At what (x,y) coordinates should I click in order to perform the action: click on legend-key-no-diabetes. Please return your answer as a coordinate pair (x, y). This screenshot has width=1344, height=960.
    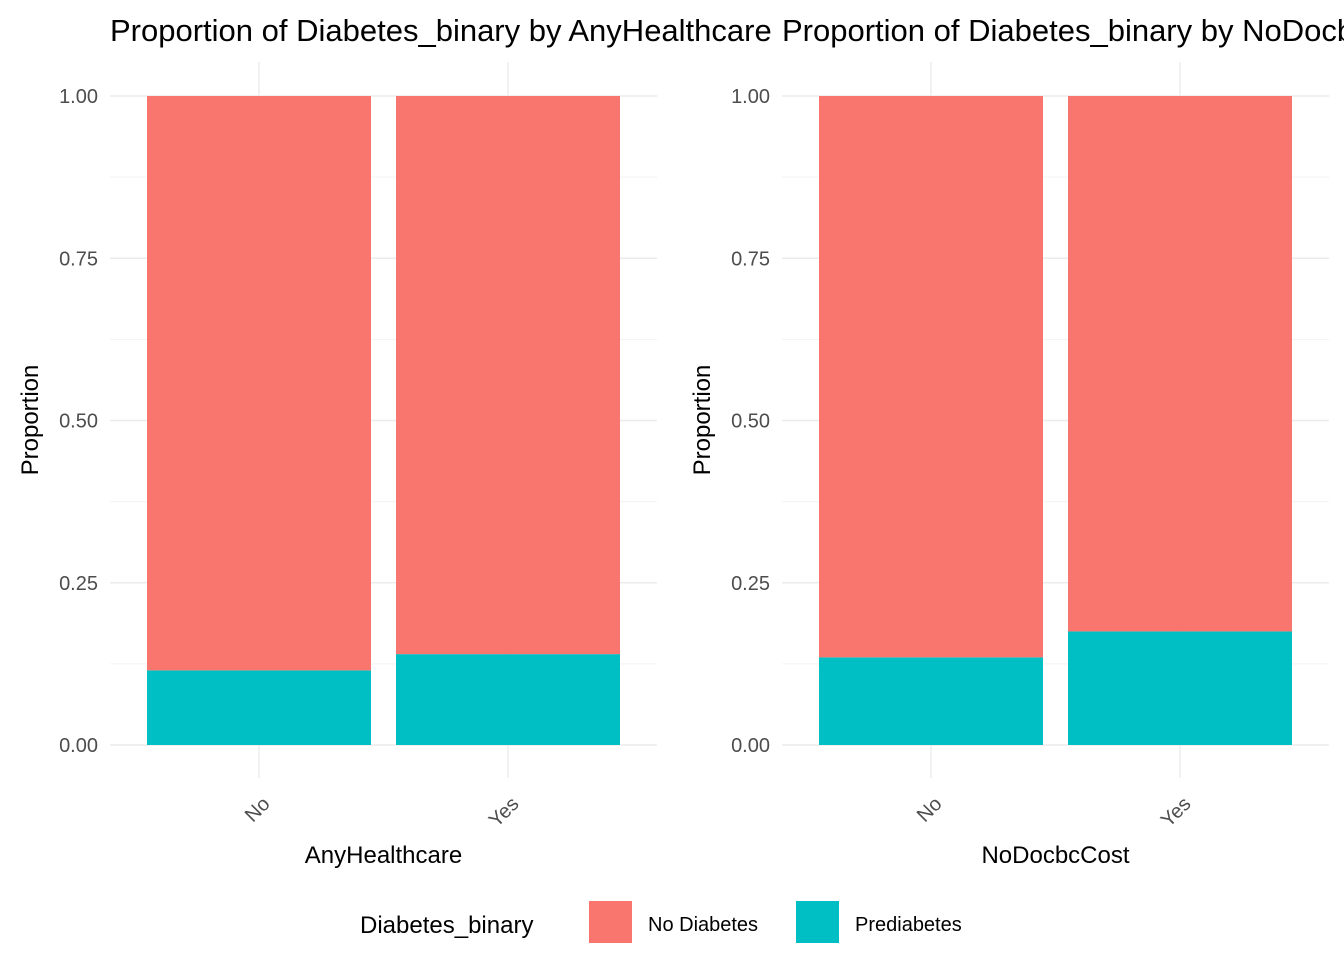
    Looking at the image, I should click on (610, 922).